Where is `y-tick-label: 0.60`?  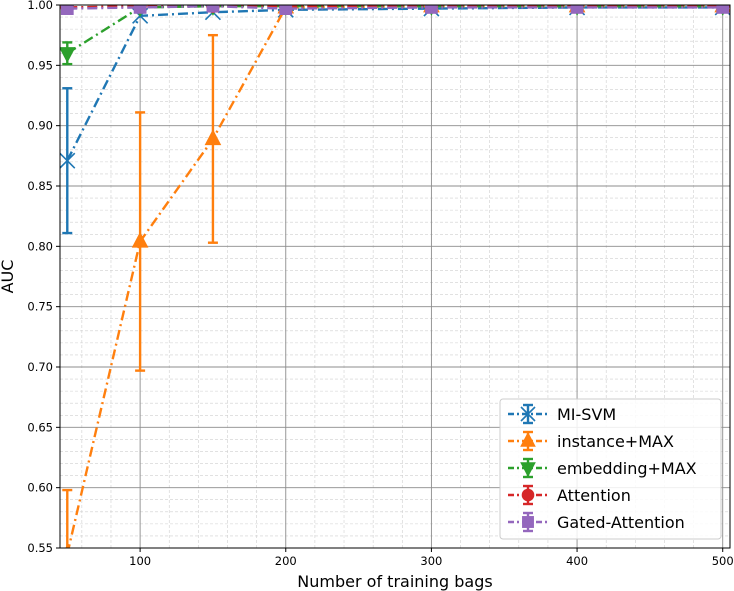
y-tick-label: 0.60 is located at coordinates (40, 488).